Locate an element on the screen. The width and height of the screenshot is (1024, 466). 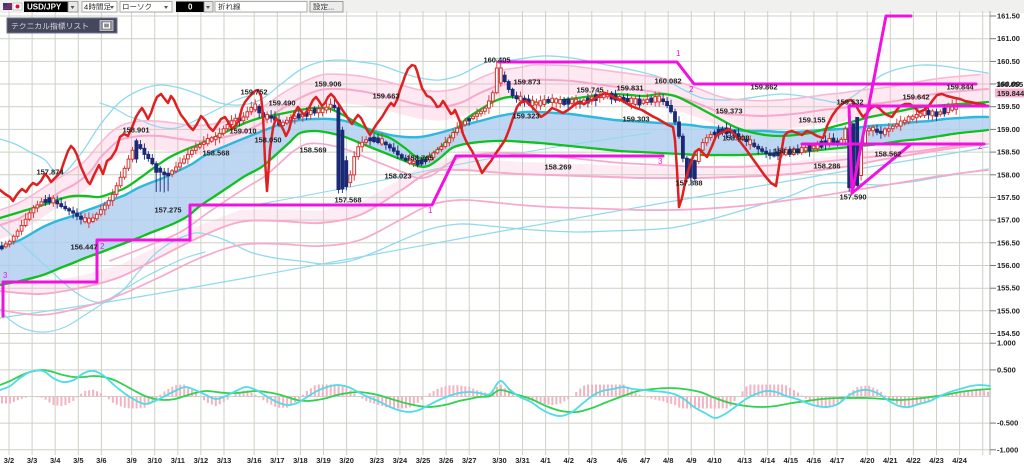
svg-text: 4/1 is located at coordinates (545, 460).